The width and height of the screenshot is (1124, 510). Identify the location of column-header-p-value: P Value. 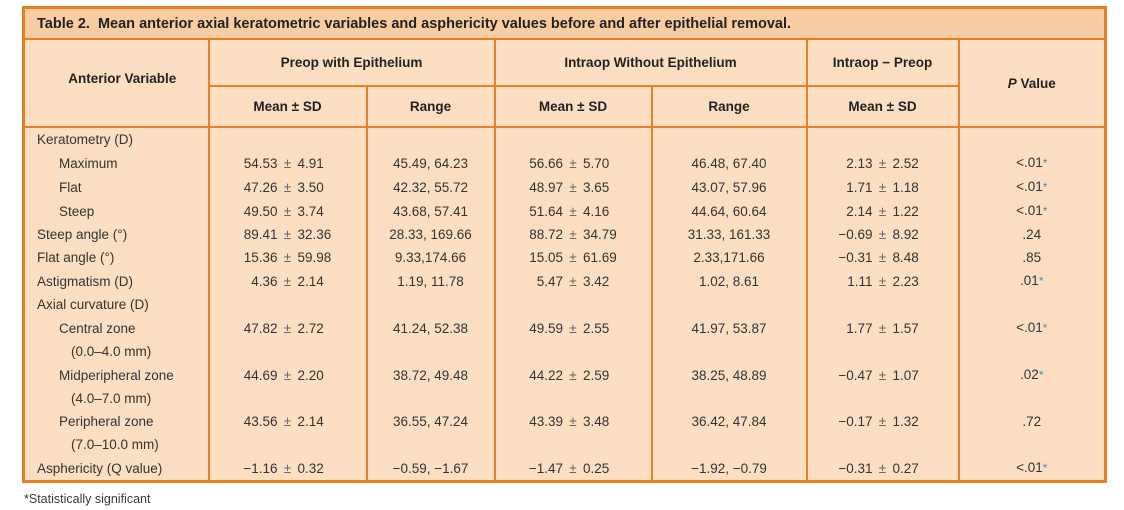
(1031, 83).